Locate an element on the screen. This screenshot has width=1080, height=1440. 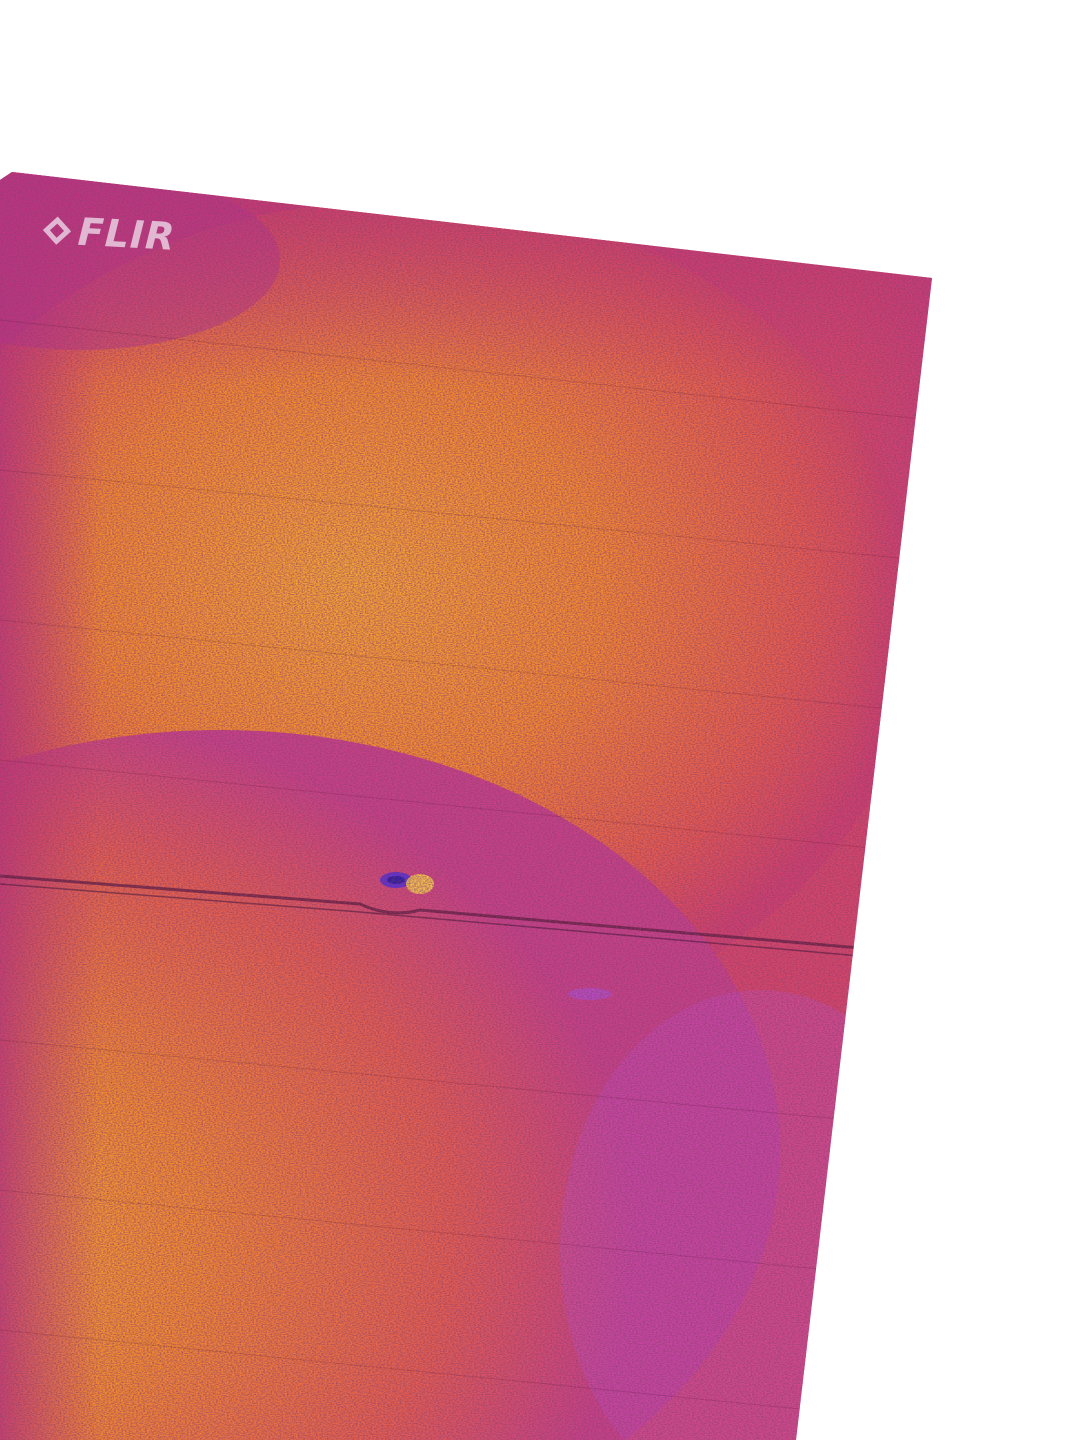
flir-diamond-icon is located at coordinates (56, 230).